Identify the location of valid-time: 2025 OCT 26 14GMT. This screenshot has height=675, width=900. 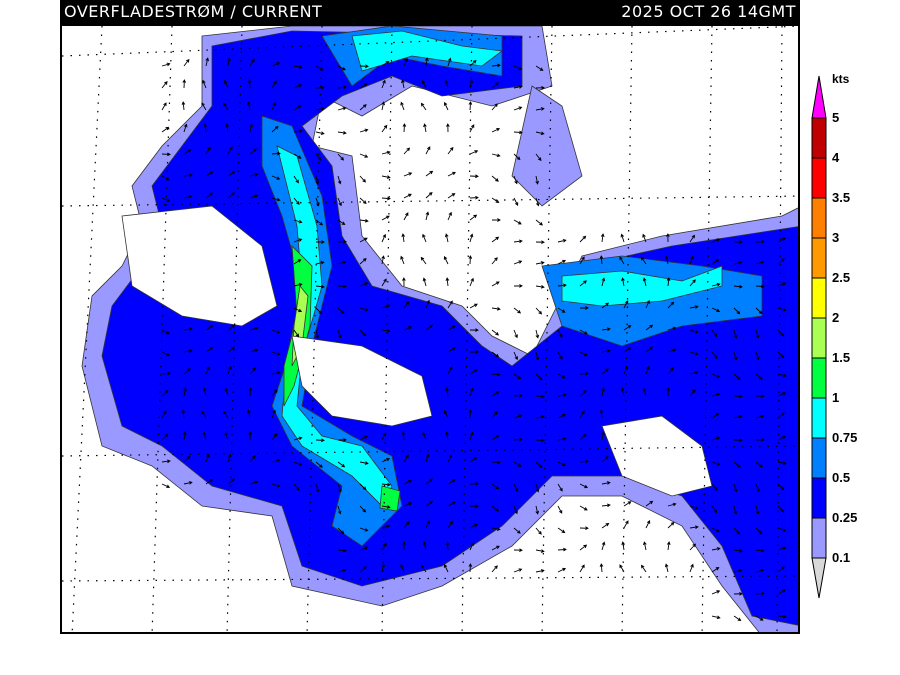
(708, 11).